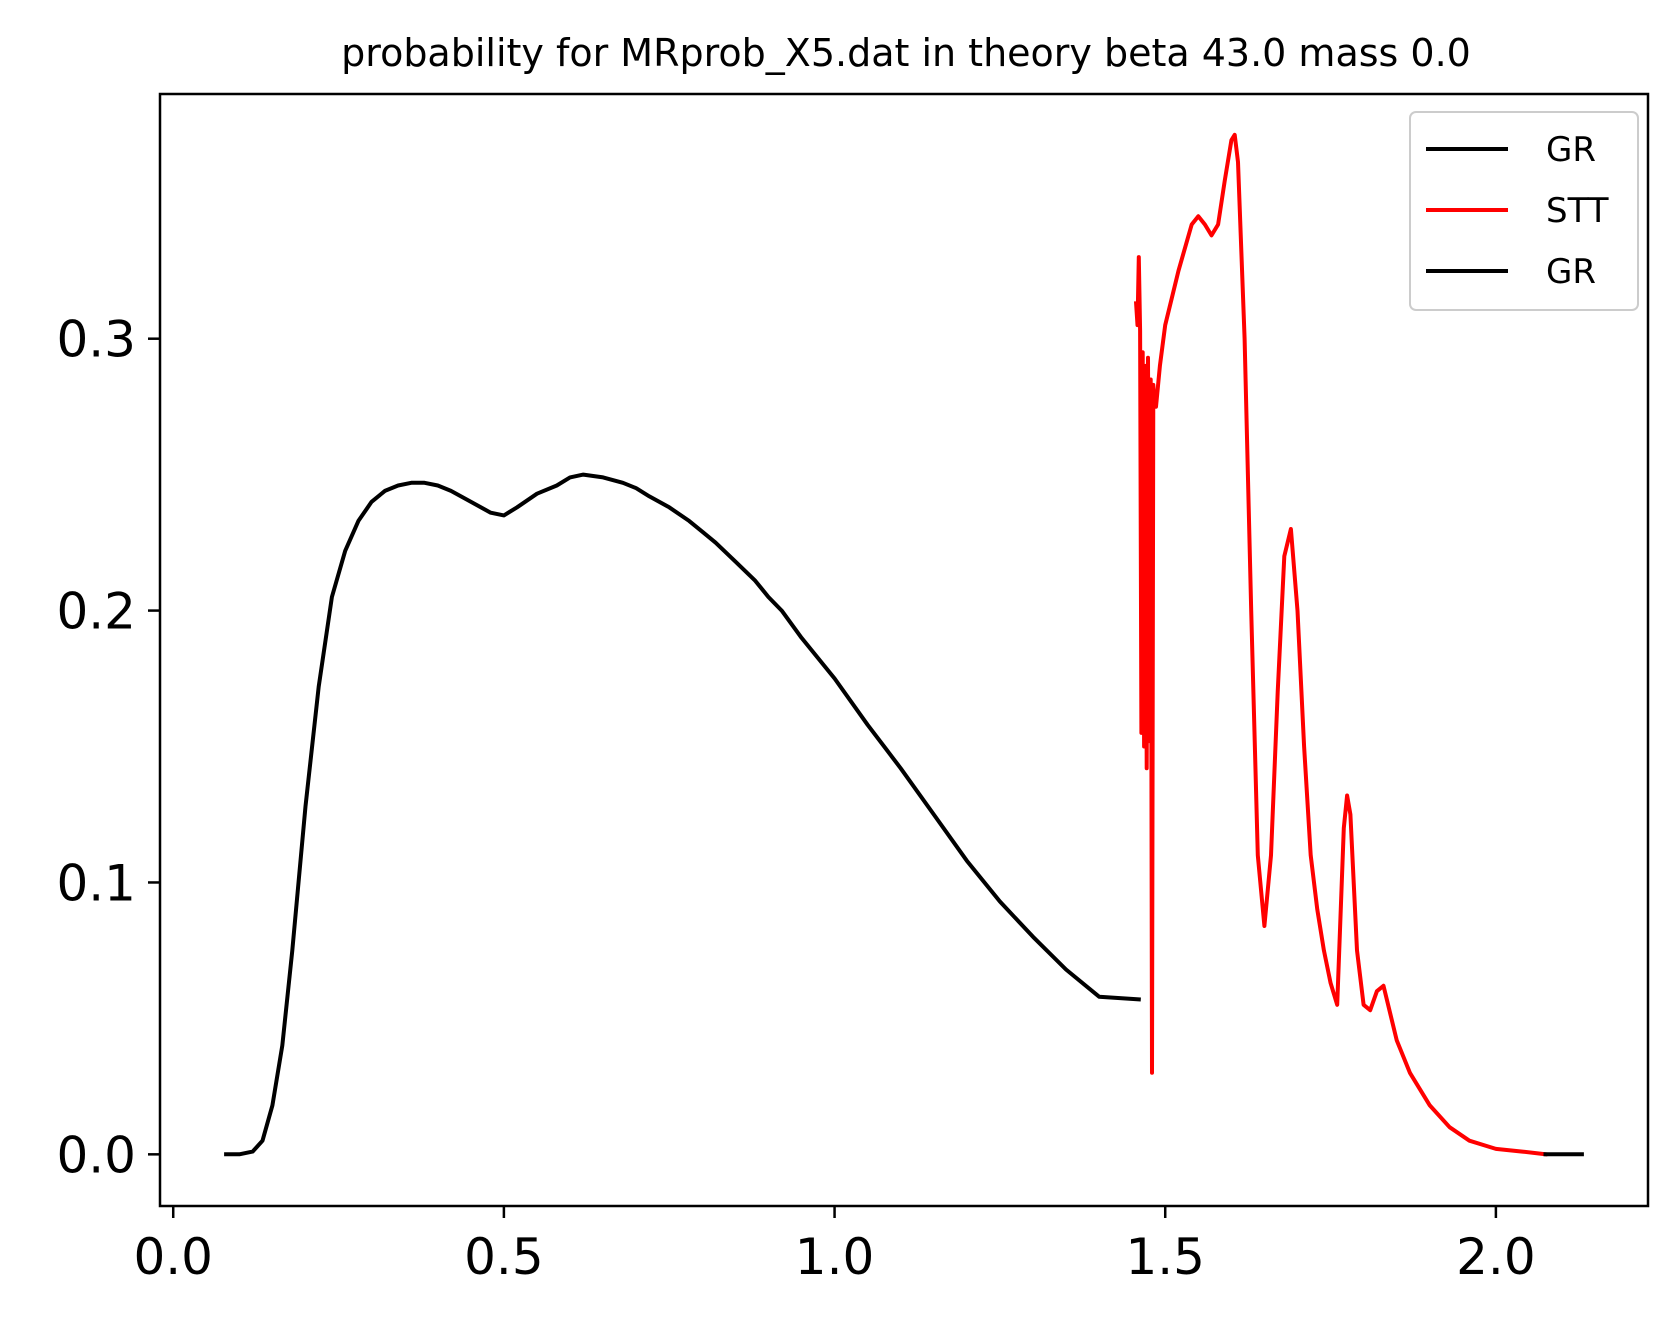 This screenshot has width=1676, height=1320. What do you see at coordinates (1577, 211) in the screenshot?
I see `legend-label-stt: STT` at bounding box center [1577, 211].